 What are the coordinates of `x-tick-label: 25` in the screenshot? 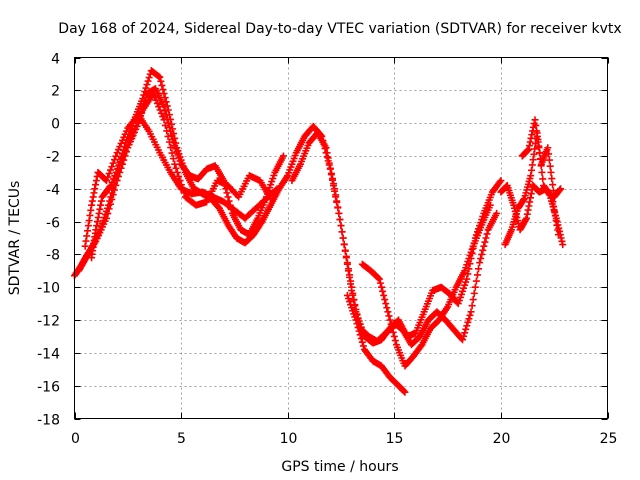 It's located at (609, 439).